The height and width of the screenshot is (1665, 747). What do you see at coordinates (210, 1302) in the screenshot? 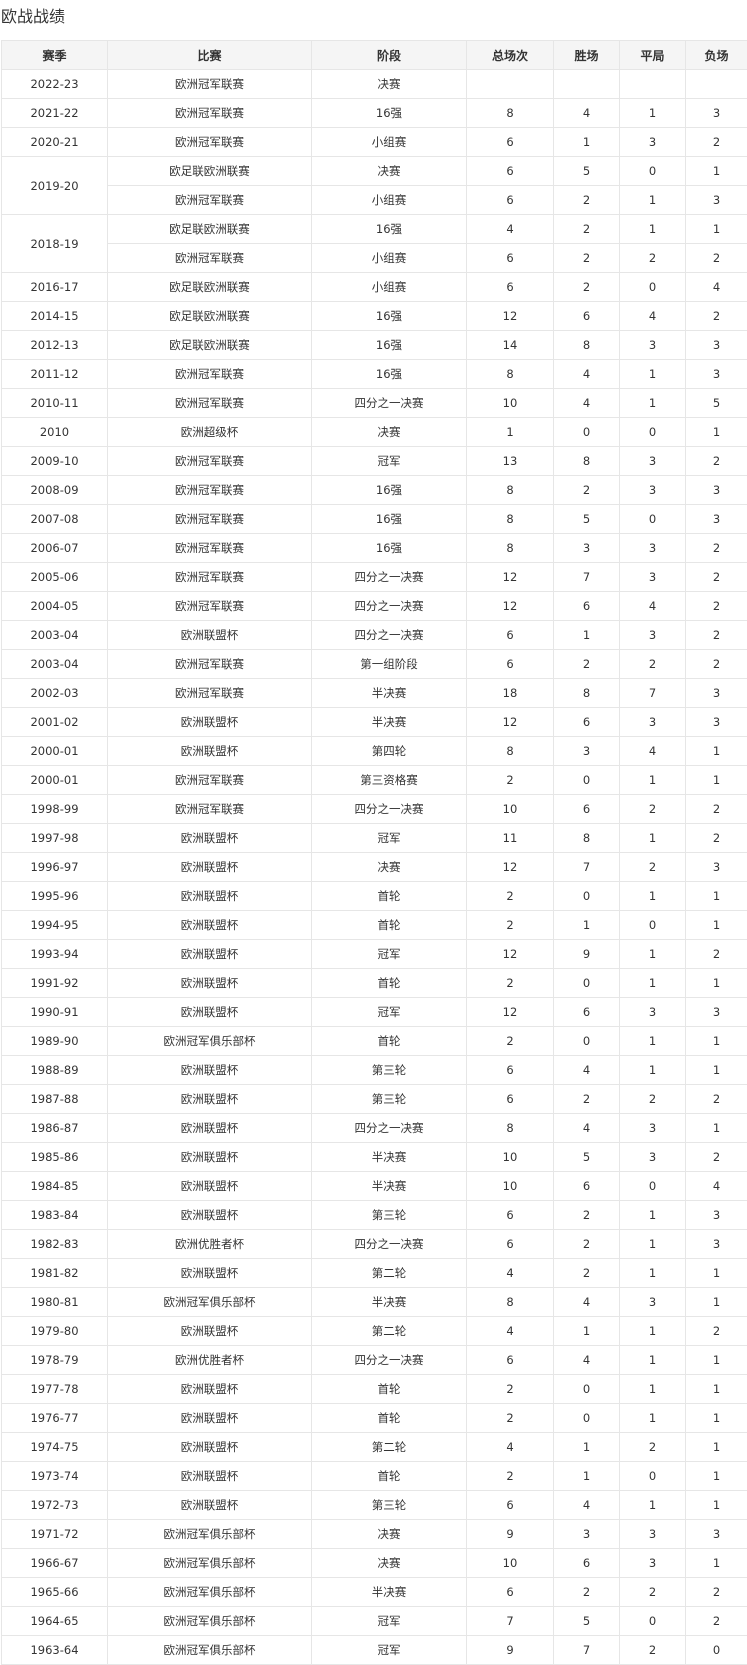
I see `cell-competition: 欧洲冠军俱乐部杯` at bounding box center [210, 1302].